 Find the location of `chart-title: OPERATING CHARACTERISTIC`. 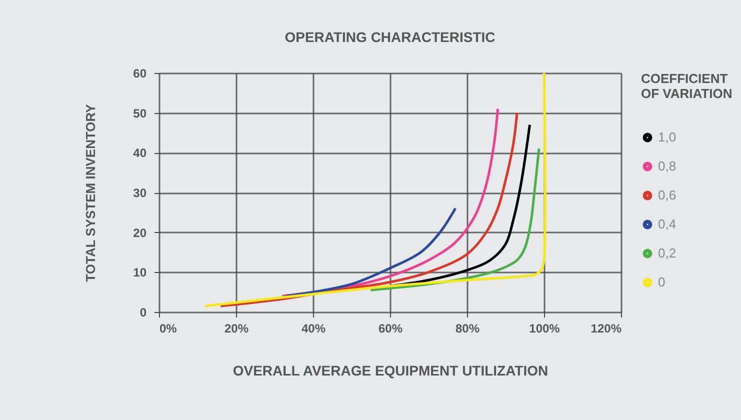

chart-title: OPERATING CHARACTERISTIC is located at coordinates (390, 37).